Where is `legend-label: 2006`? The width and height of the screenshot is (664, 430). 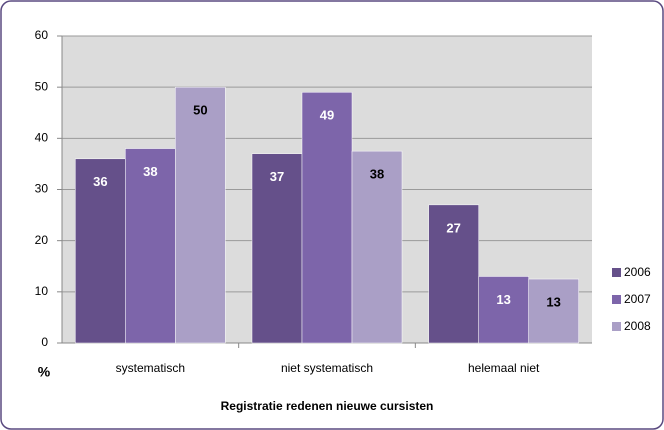
legend-label: 2006 is located at coordinates (637, 272).